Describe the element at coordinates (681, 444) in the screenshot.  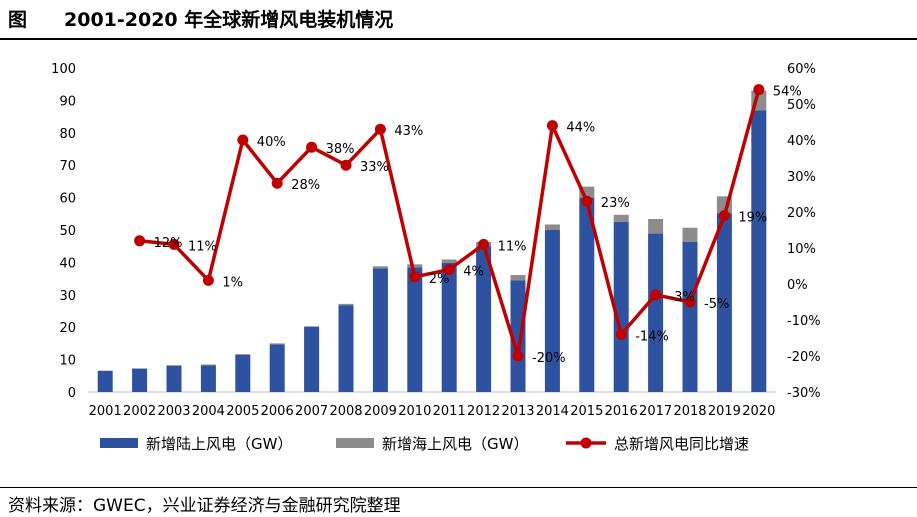
I see `legend-label-growth: 总新增风电同比增速` at that location.